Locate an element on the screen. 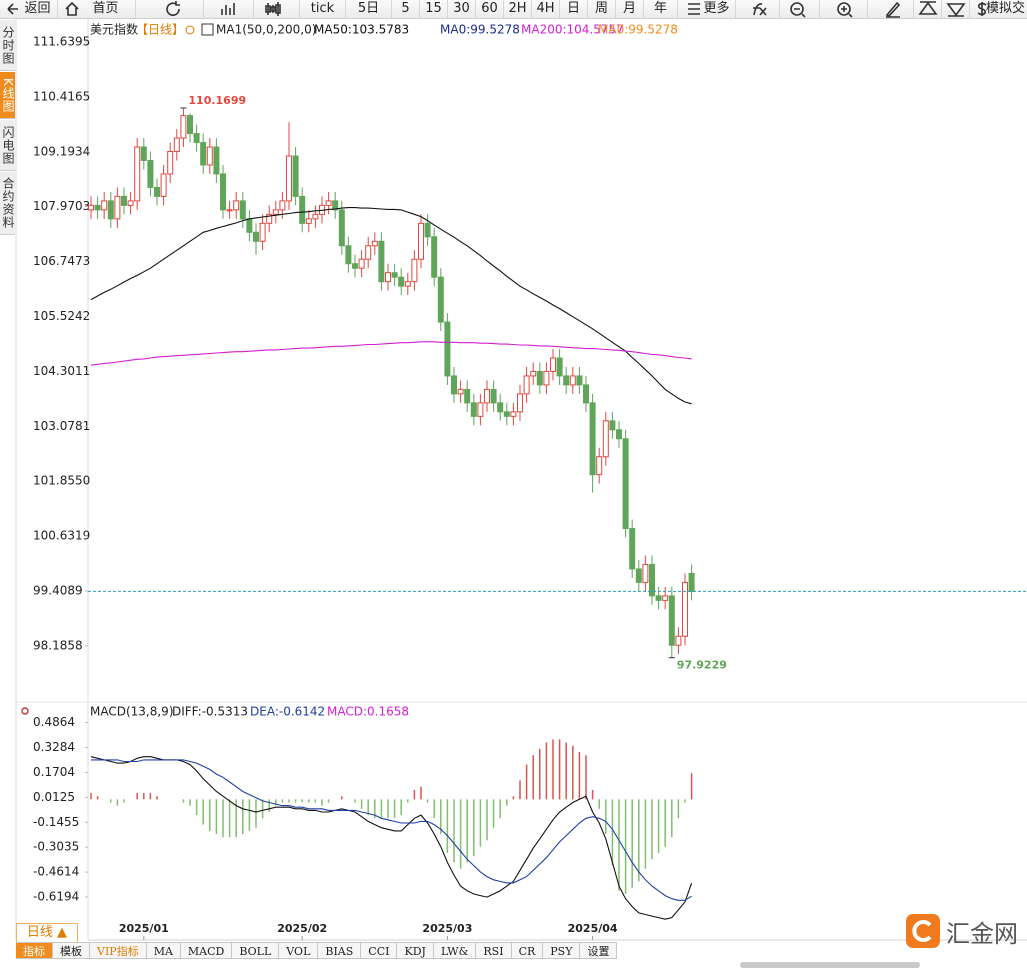 The image size is (1027, 970). y-tick-label: 111.6395 is located at coordinates (61, 42).